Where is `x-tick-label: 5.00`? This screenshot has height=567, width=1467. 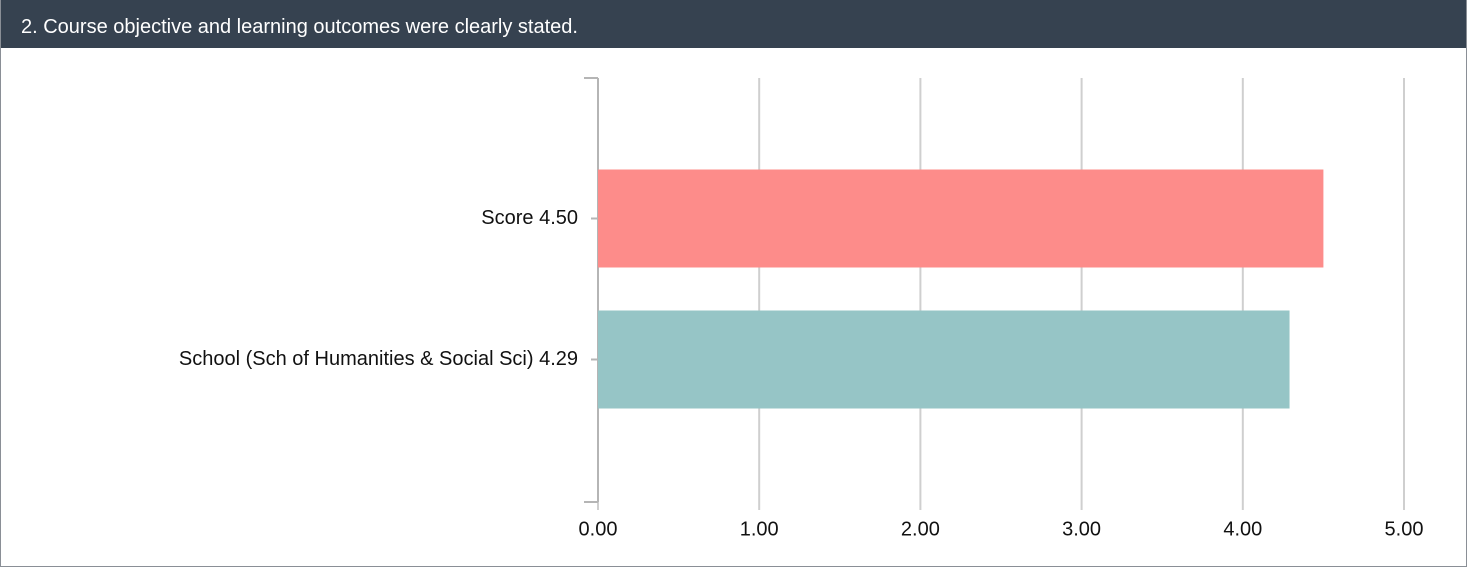 x-tick-label: 5.00 is located at coordinates (1404, 529).